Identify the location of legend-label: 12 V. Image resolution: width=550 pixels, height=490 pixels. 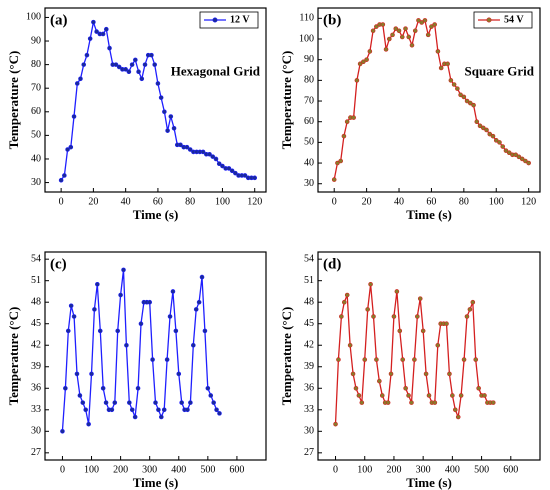
(240, 19).